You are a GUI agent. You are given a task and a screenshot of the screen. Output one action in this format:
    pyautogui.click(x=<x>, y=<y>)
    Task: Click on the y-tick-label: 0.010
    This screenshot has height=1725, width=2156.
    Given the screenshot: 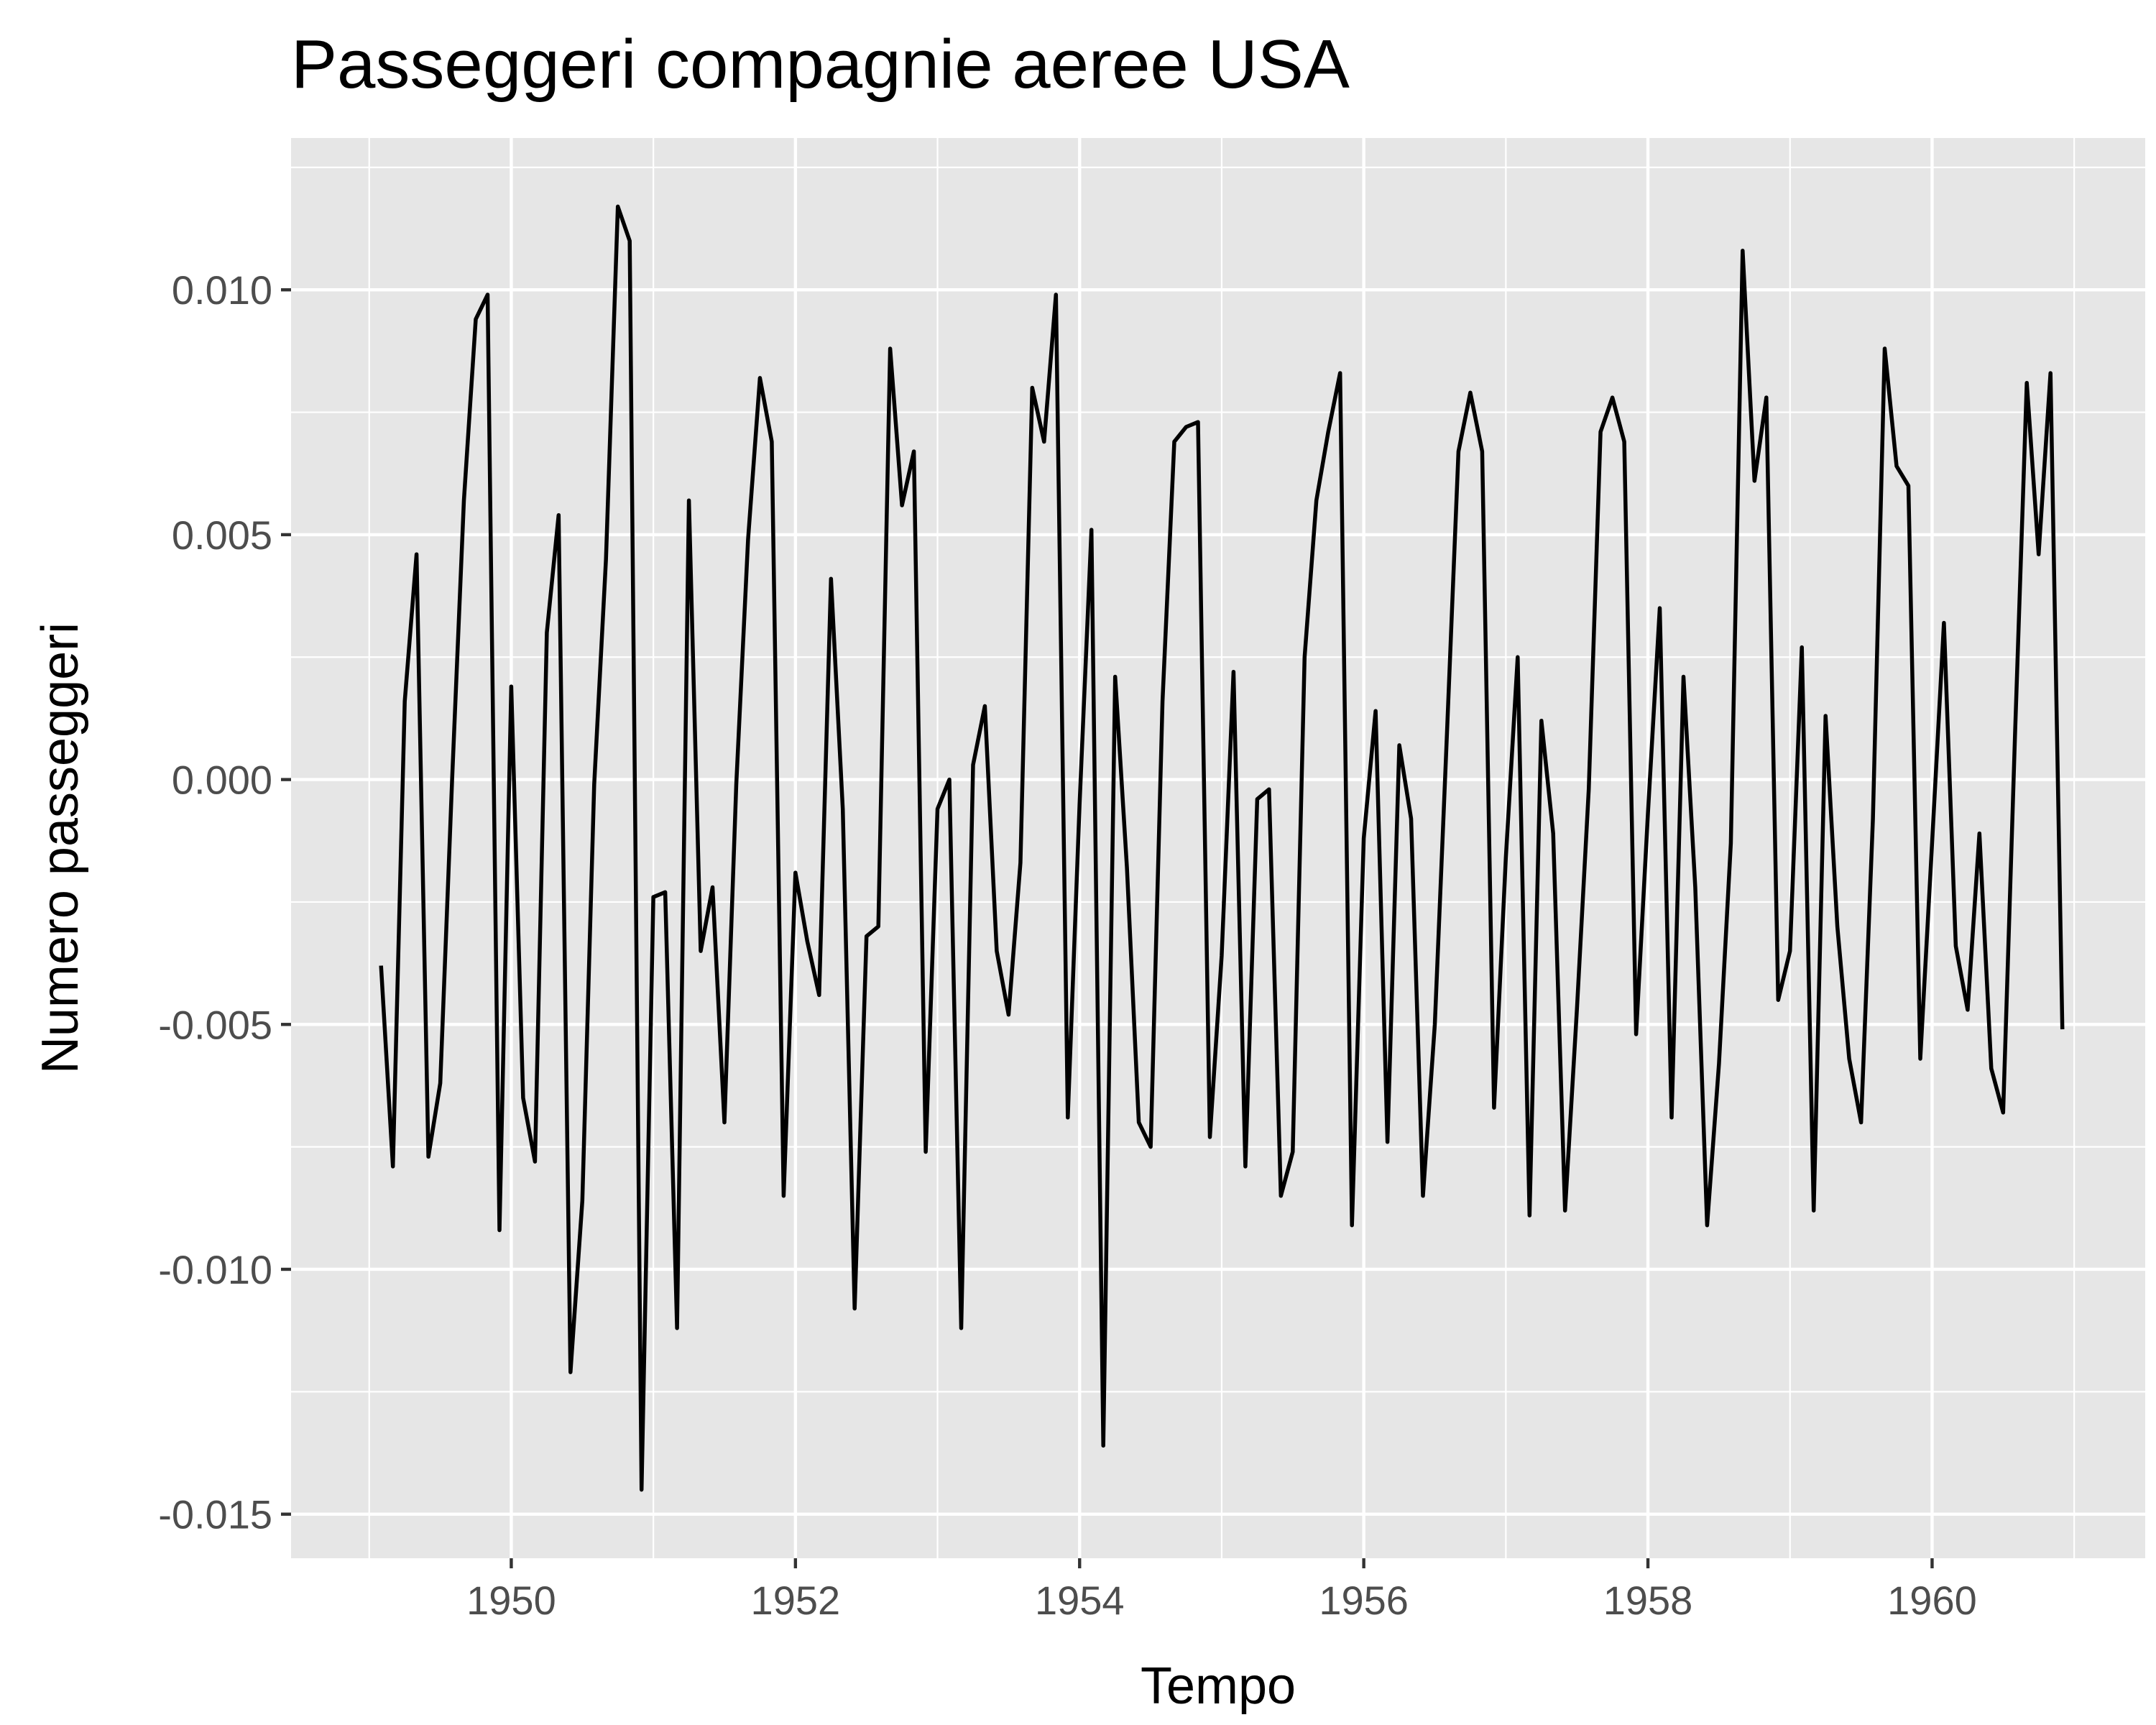 What is the action you would take?
    pyautogui.click(x=222, y=290)
    